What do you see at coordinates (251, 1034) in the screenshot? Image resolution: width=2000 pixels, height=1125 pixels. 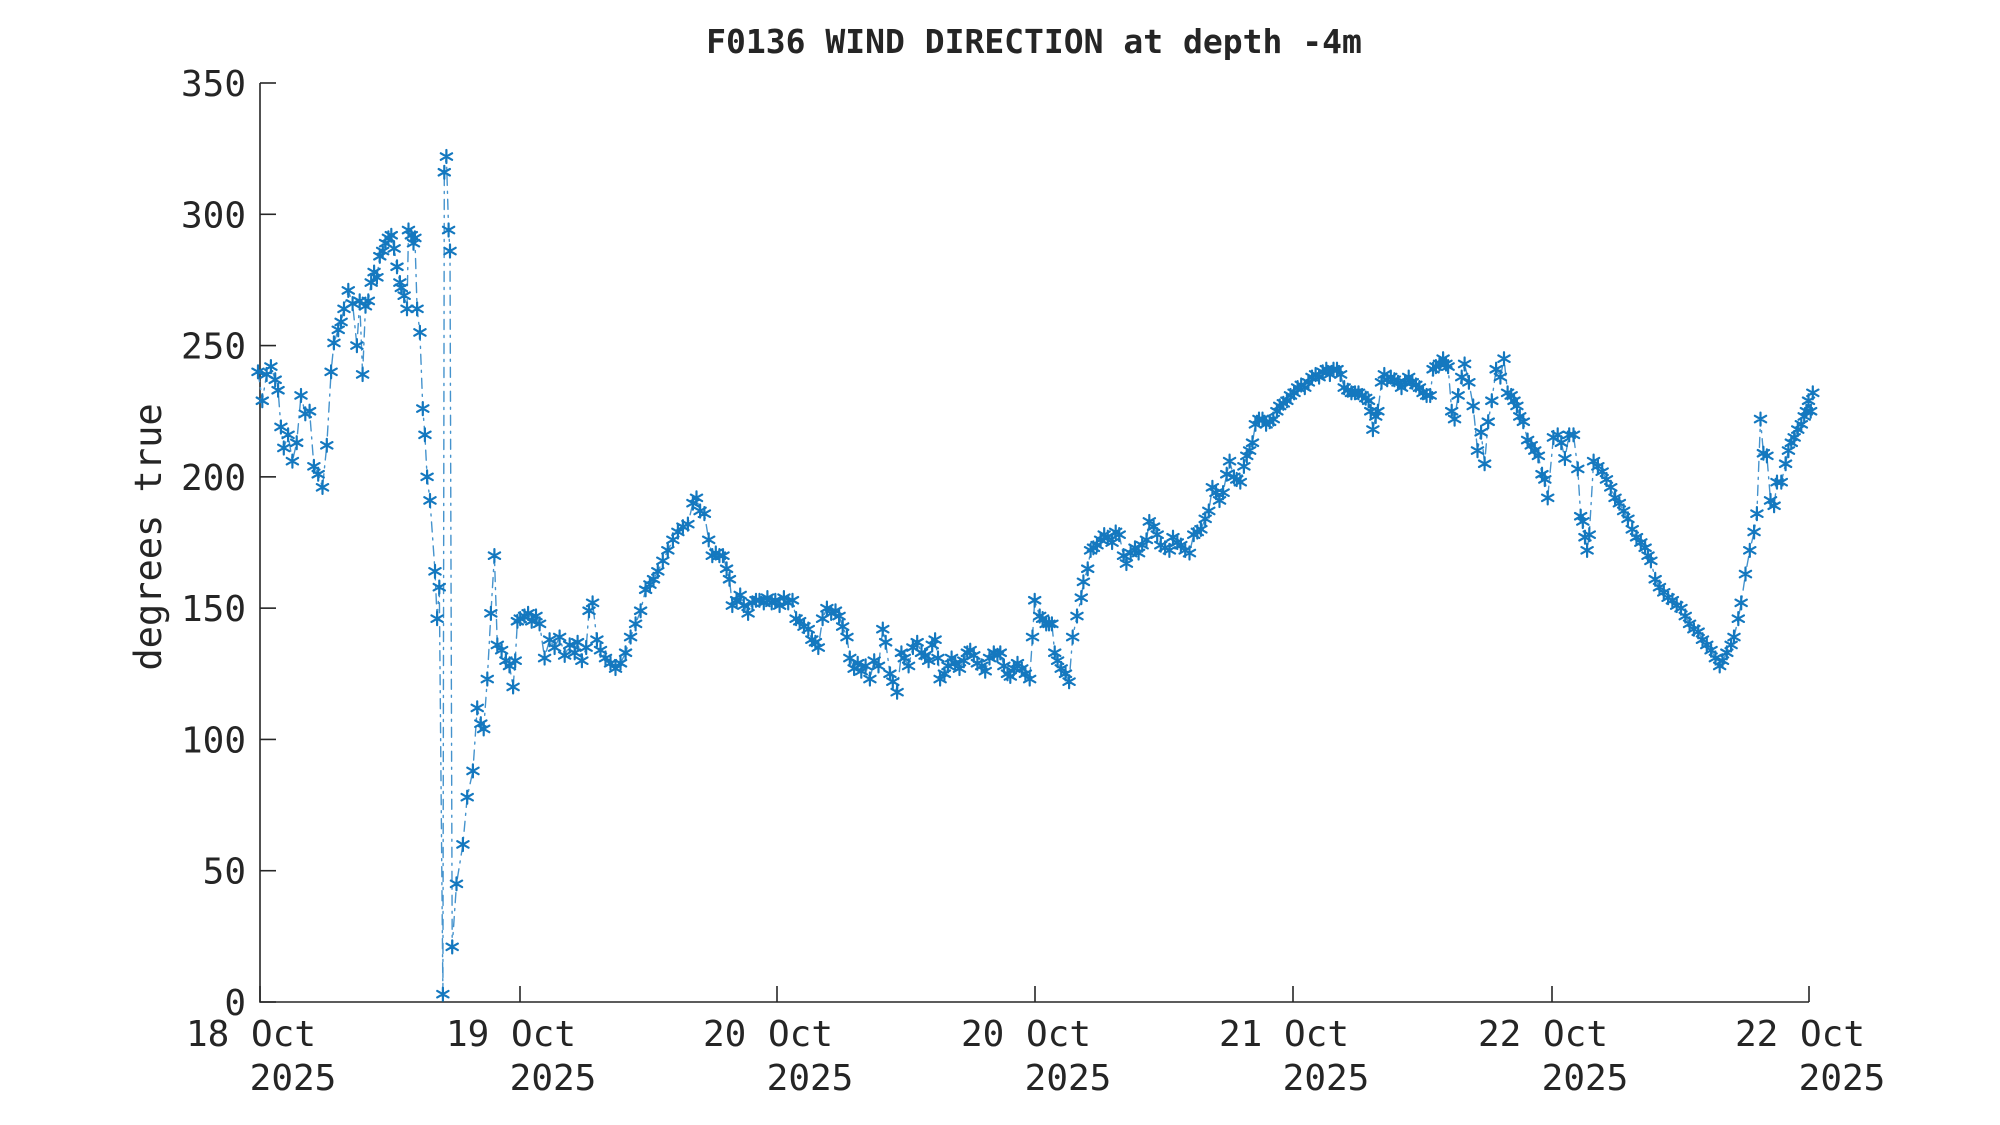 I see `x-tick-label-date: 18 Oct` at bounding box center [251, 1034].